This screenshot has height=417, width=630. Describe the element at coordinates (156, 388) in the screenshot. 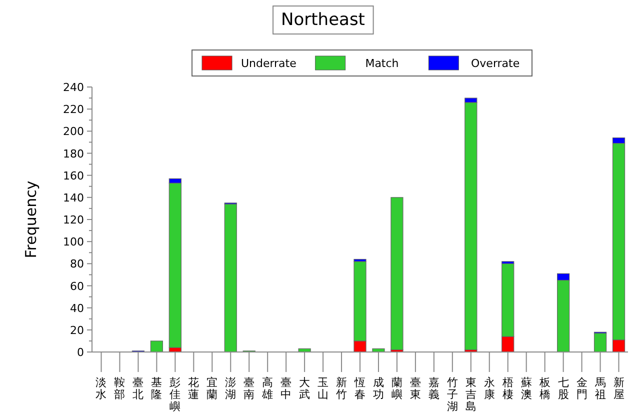

I see `x-tick-label: 基隆` at that location.